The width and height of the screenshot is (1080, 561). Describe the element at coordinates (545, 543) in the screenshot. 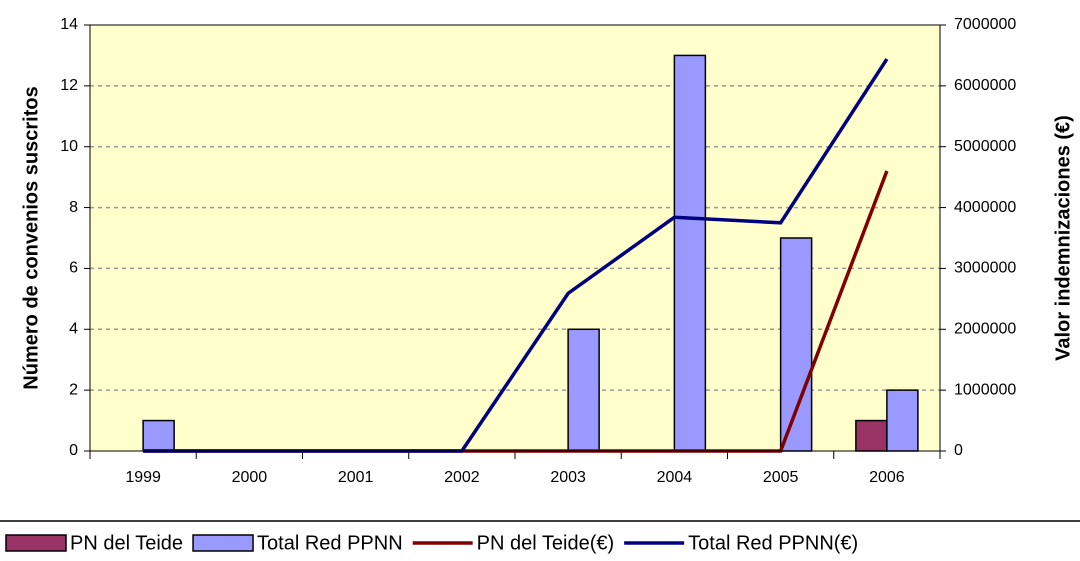

I see `legend-label: PN del Teide(€)` at that location.